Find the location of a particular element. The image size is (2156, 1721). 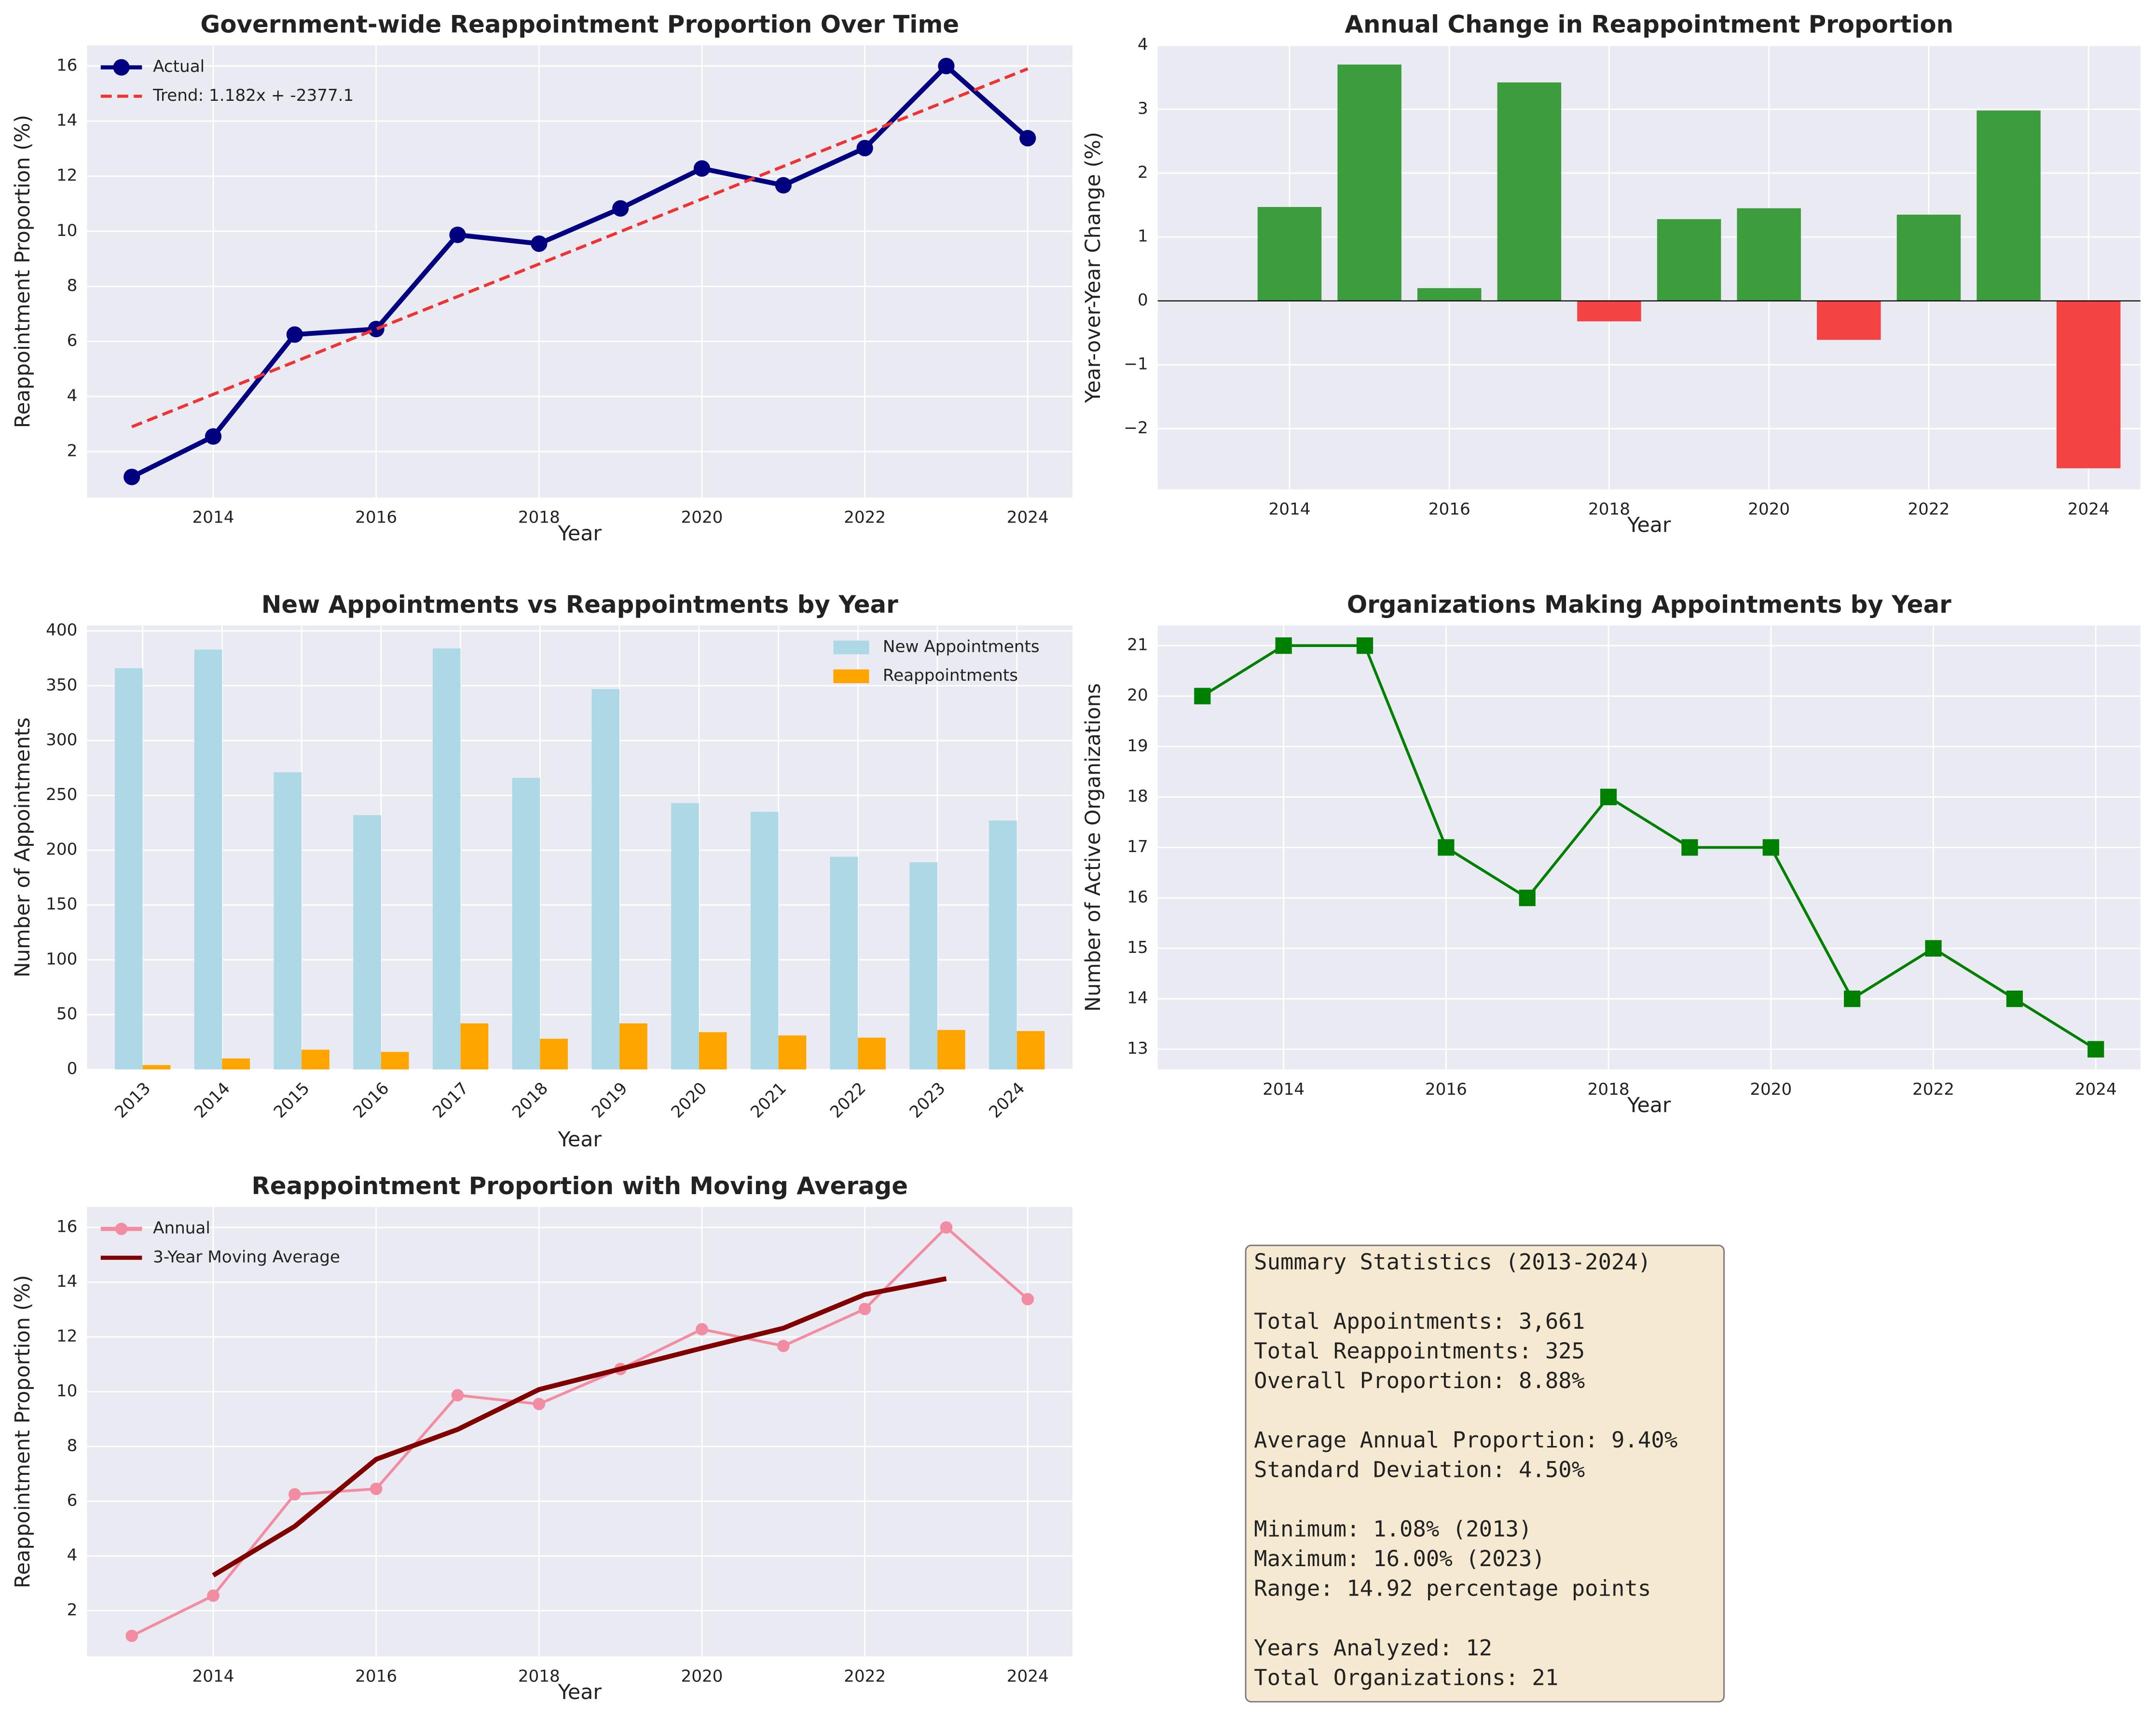

y-tick-label: 13 is located at coordinates (1138, 1048).